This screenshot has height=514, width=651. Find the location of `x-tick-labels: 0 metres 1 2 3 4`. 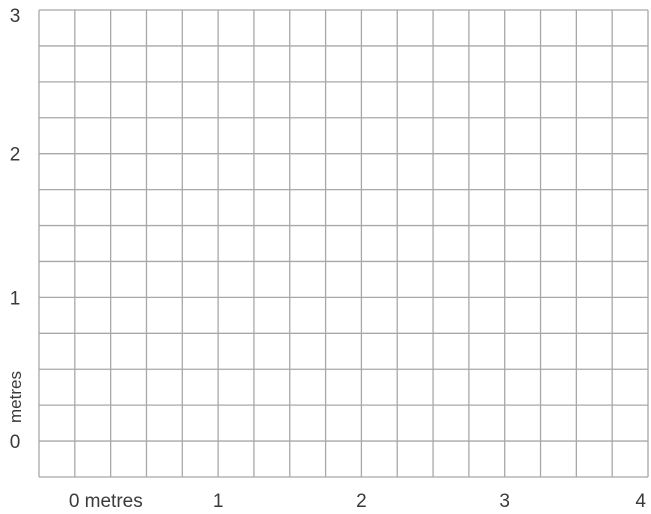

x-tick-labels: 0 metres 1 2 3 4 is located at coordinates (358, 501).